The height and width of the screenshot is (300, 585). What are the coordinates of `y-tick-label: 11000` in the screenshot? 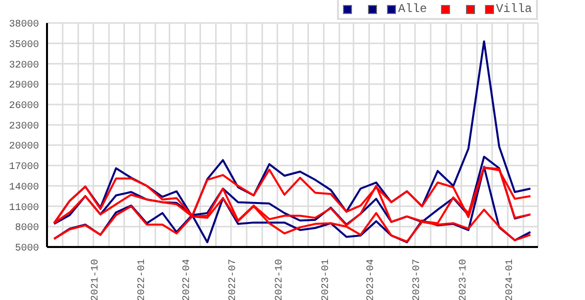 It's located at (23, 208).